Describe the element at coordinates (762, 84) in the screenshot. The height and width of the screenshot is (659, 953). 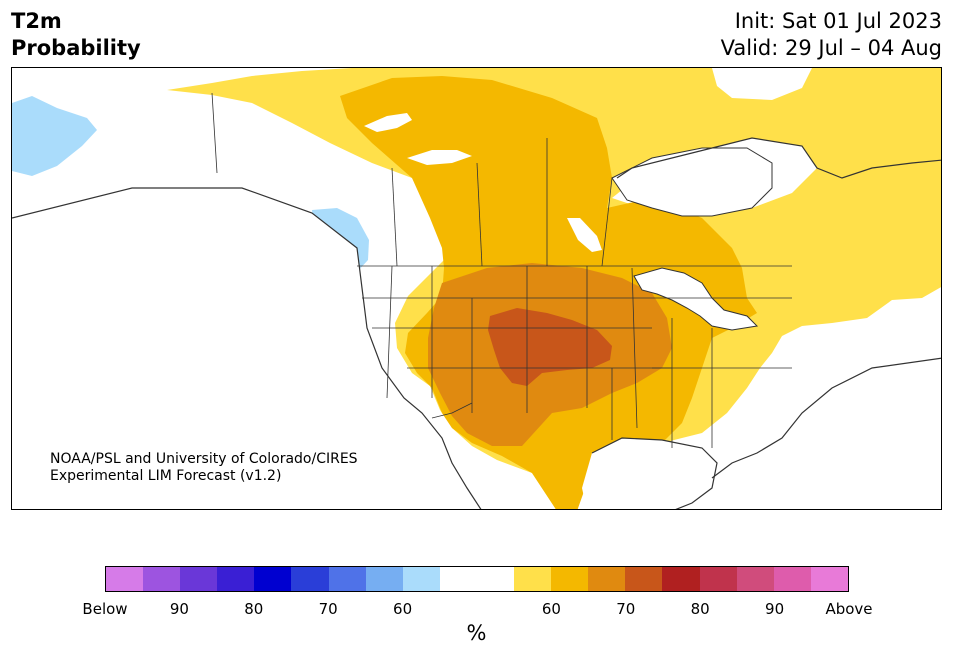
I see `neutral-region-arctic` at that location.